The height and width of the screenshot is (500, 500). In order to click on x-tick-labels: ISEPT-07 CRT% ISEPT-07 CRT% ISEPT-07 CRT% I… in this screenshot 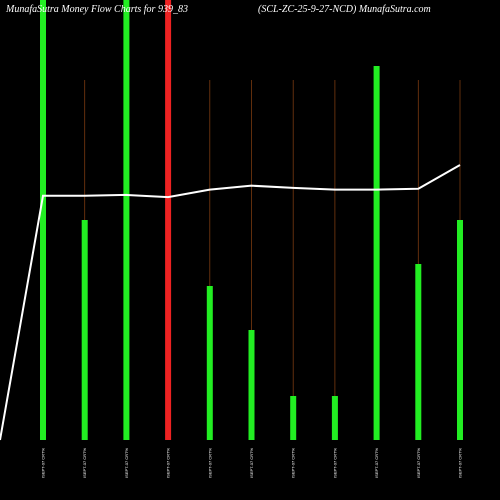, I will do `click(252, 463)`.